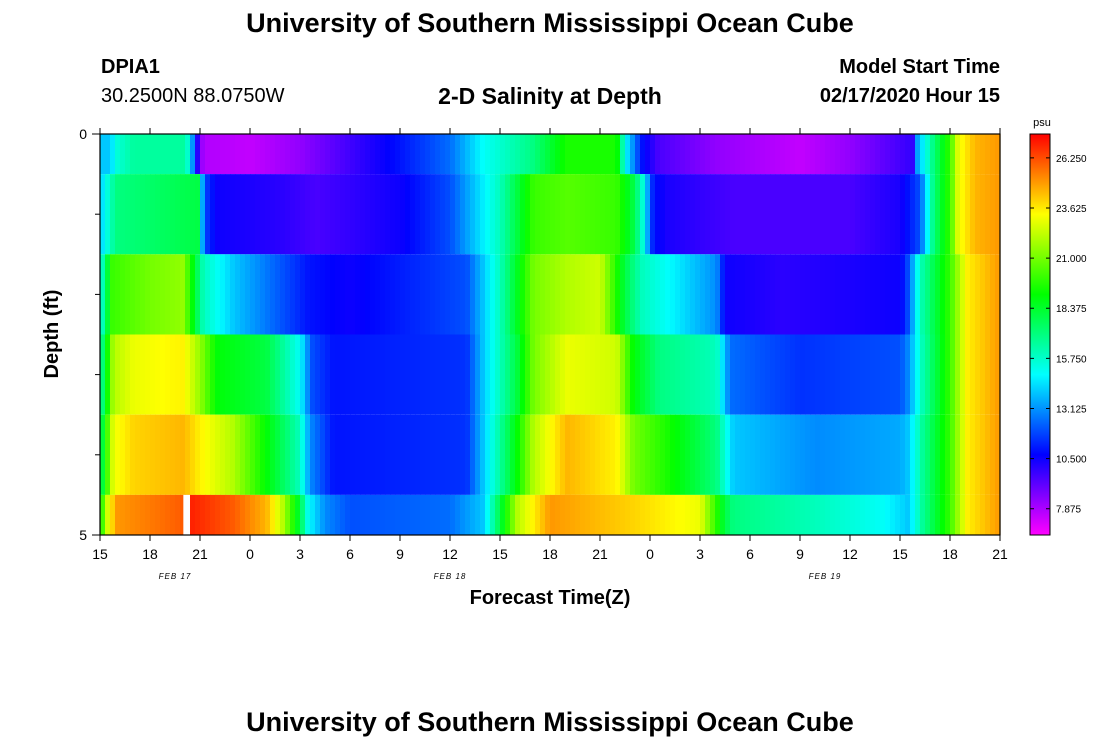  I want to click on x-date-label-0: FEB 17, so click(175, 576).